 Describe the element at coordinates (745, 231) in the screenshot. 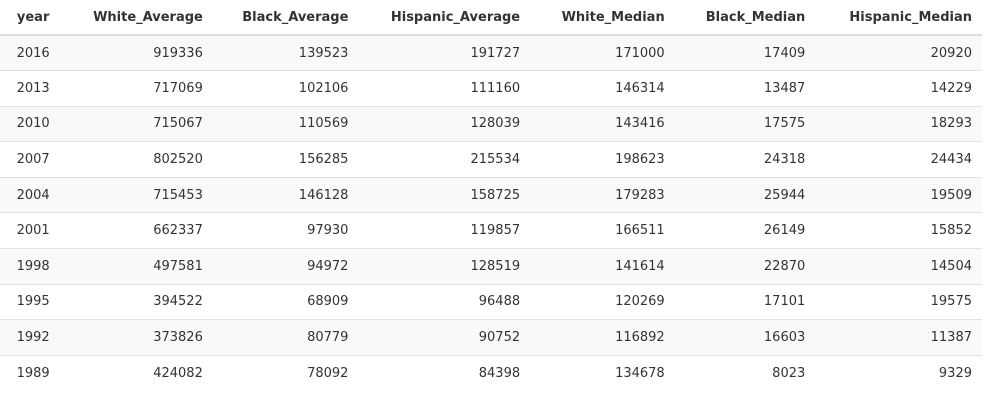

I see `table-cell: 26149` at that location.